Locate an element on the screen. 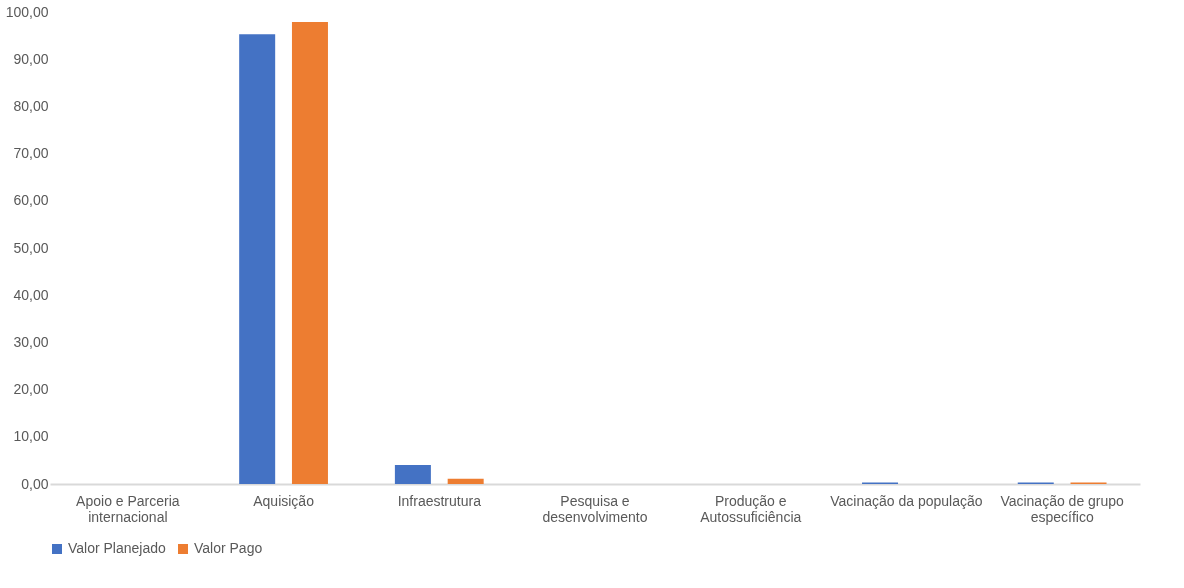  legend-label: Valor Pago is located at coordinates (228, 548).